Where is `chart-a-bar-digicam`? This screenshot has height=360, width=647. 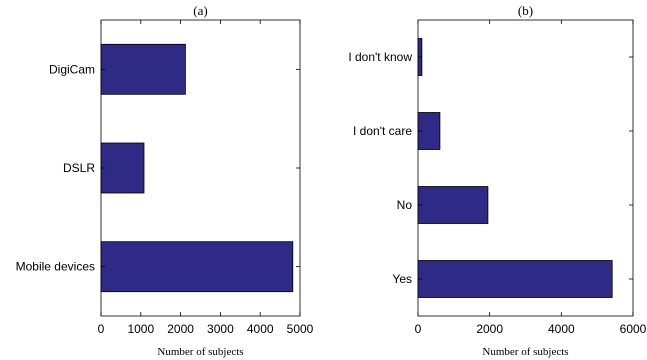
chart-a-bar-digicam is located at coordinates (143, 69).